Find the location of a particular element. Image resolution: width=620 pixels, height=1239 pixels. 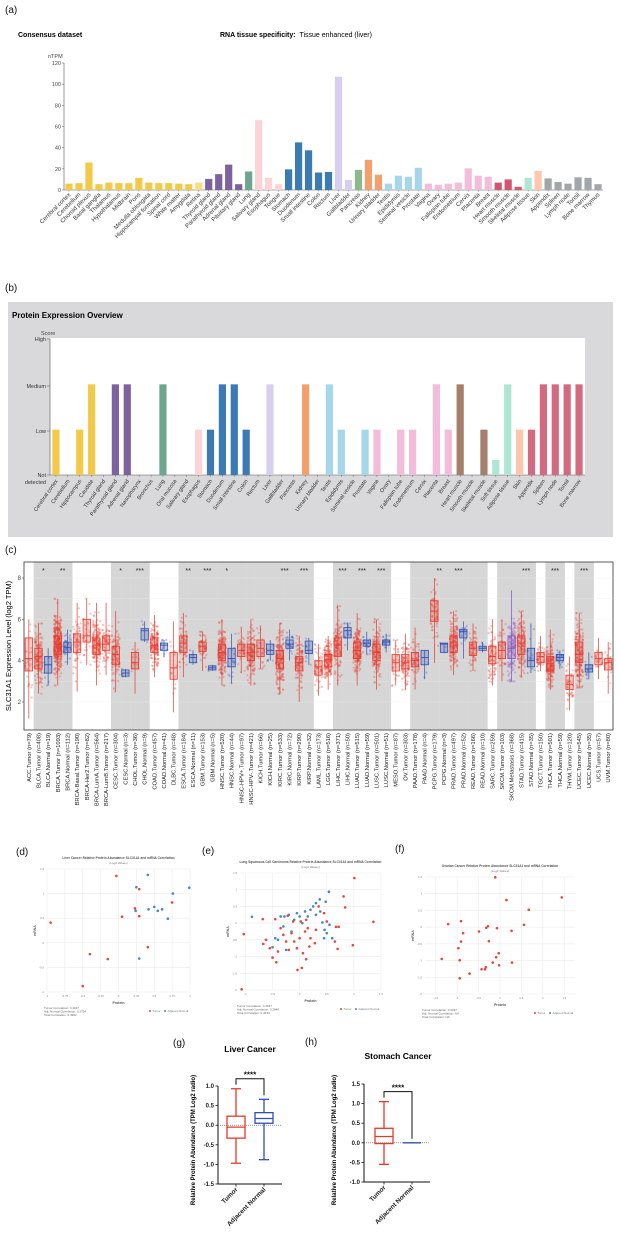

y-axis-label: mRNA is located at coordinates (228, 931).